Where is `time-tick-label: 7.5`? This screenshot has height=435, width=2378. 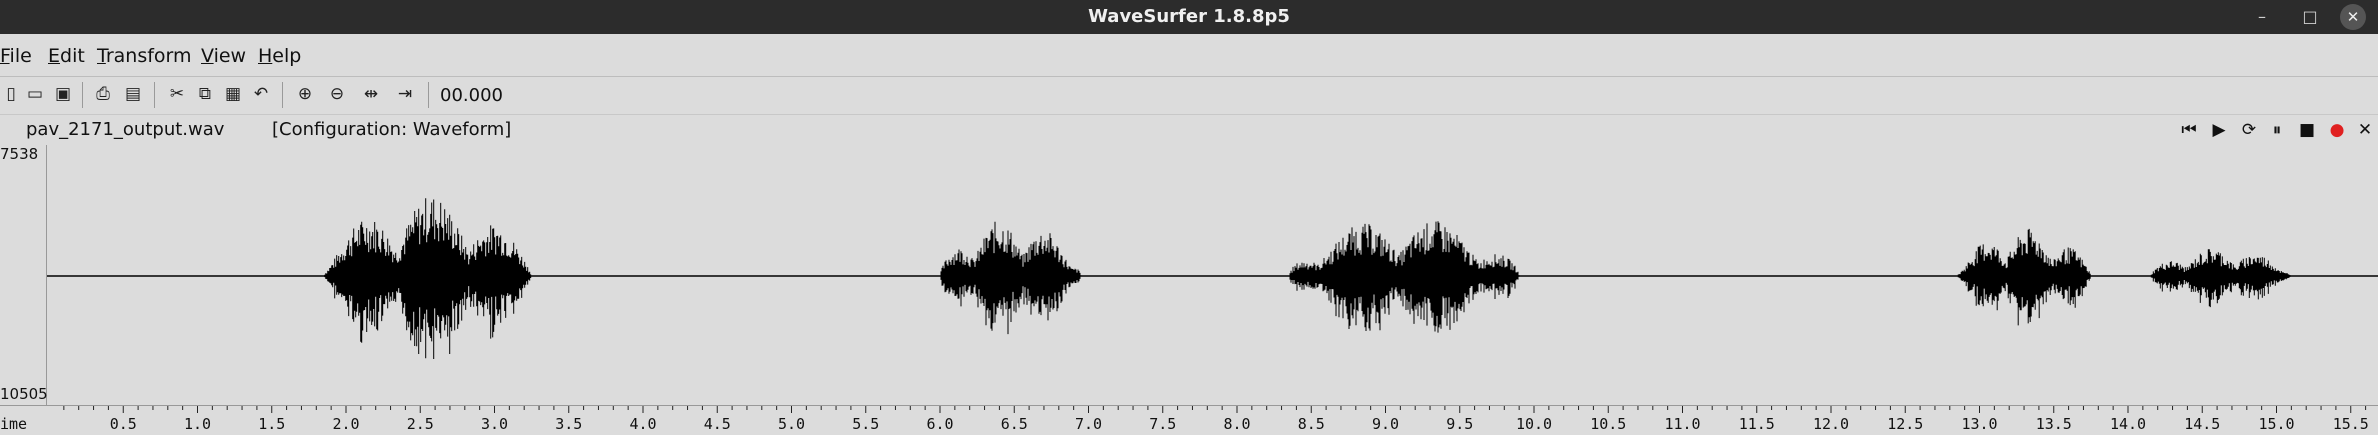
time-tick-label: 7.5 is located at coordinates (1162, 424).